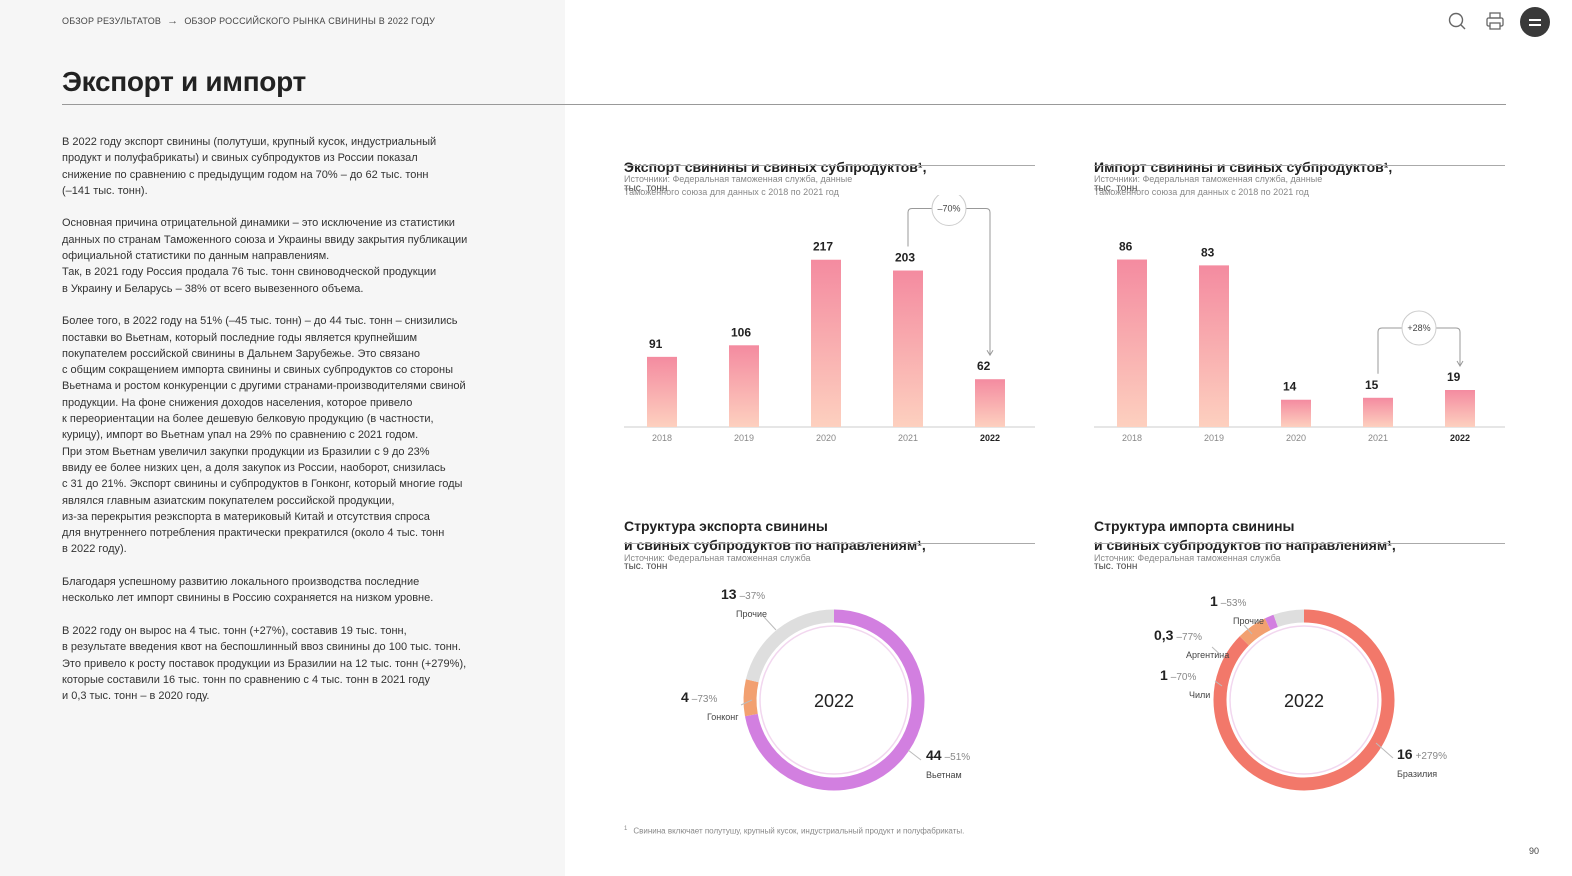 The image size is (1572, 876). I want to click on slice-name-label: Аргентина, so click(1207, 655).